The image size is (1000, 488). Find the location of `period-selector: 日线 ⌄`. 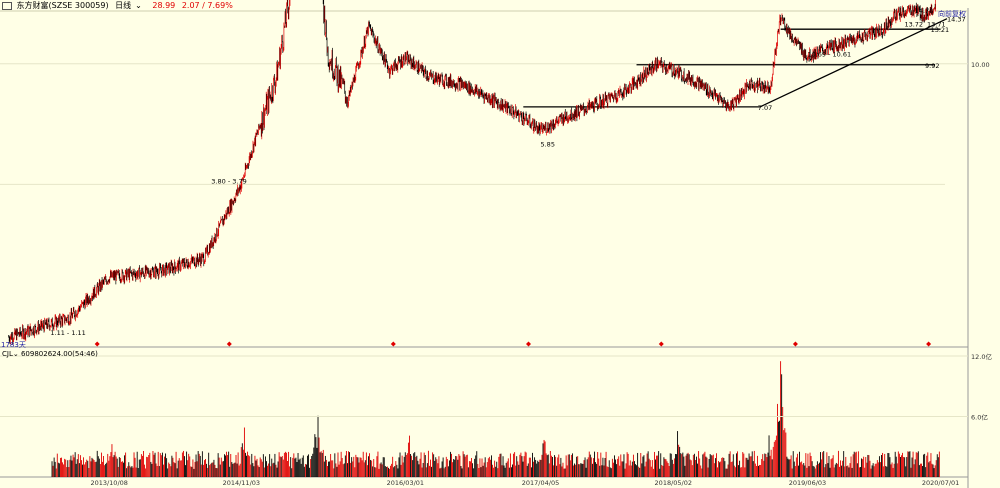

period-selector: 日线 ⌄ is located at coordinates (130, 5).